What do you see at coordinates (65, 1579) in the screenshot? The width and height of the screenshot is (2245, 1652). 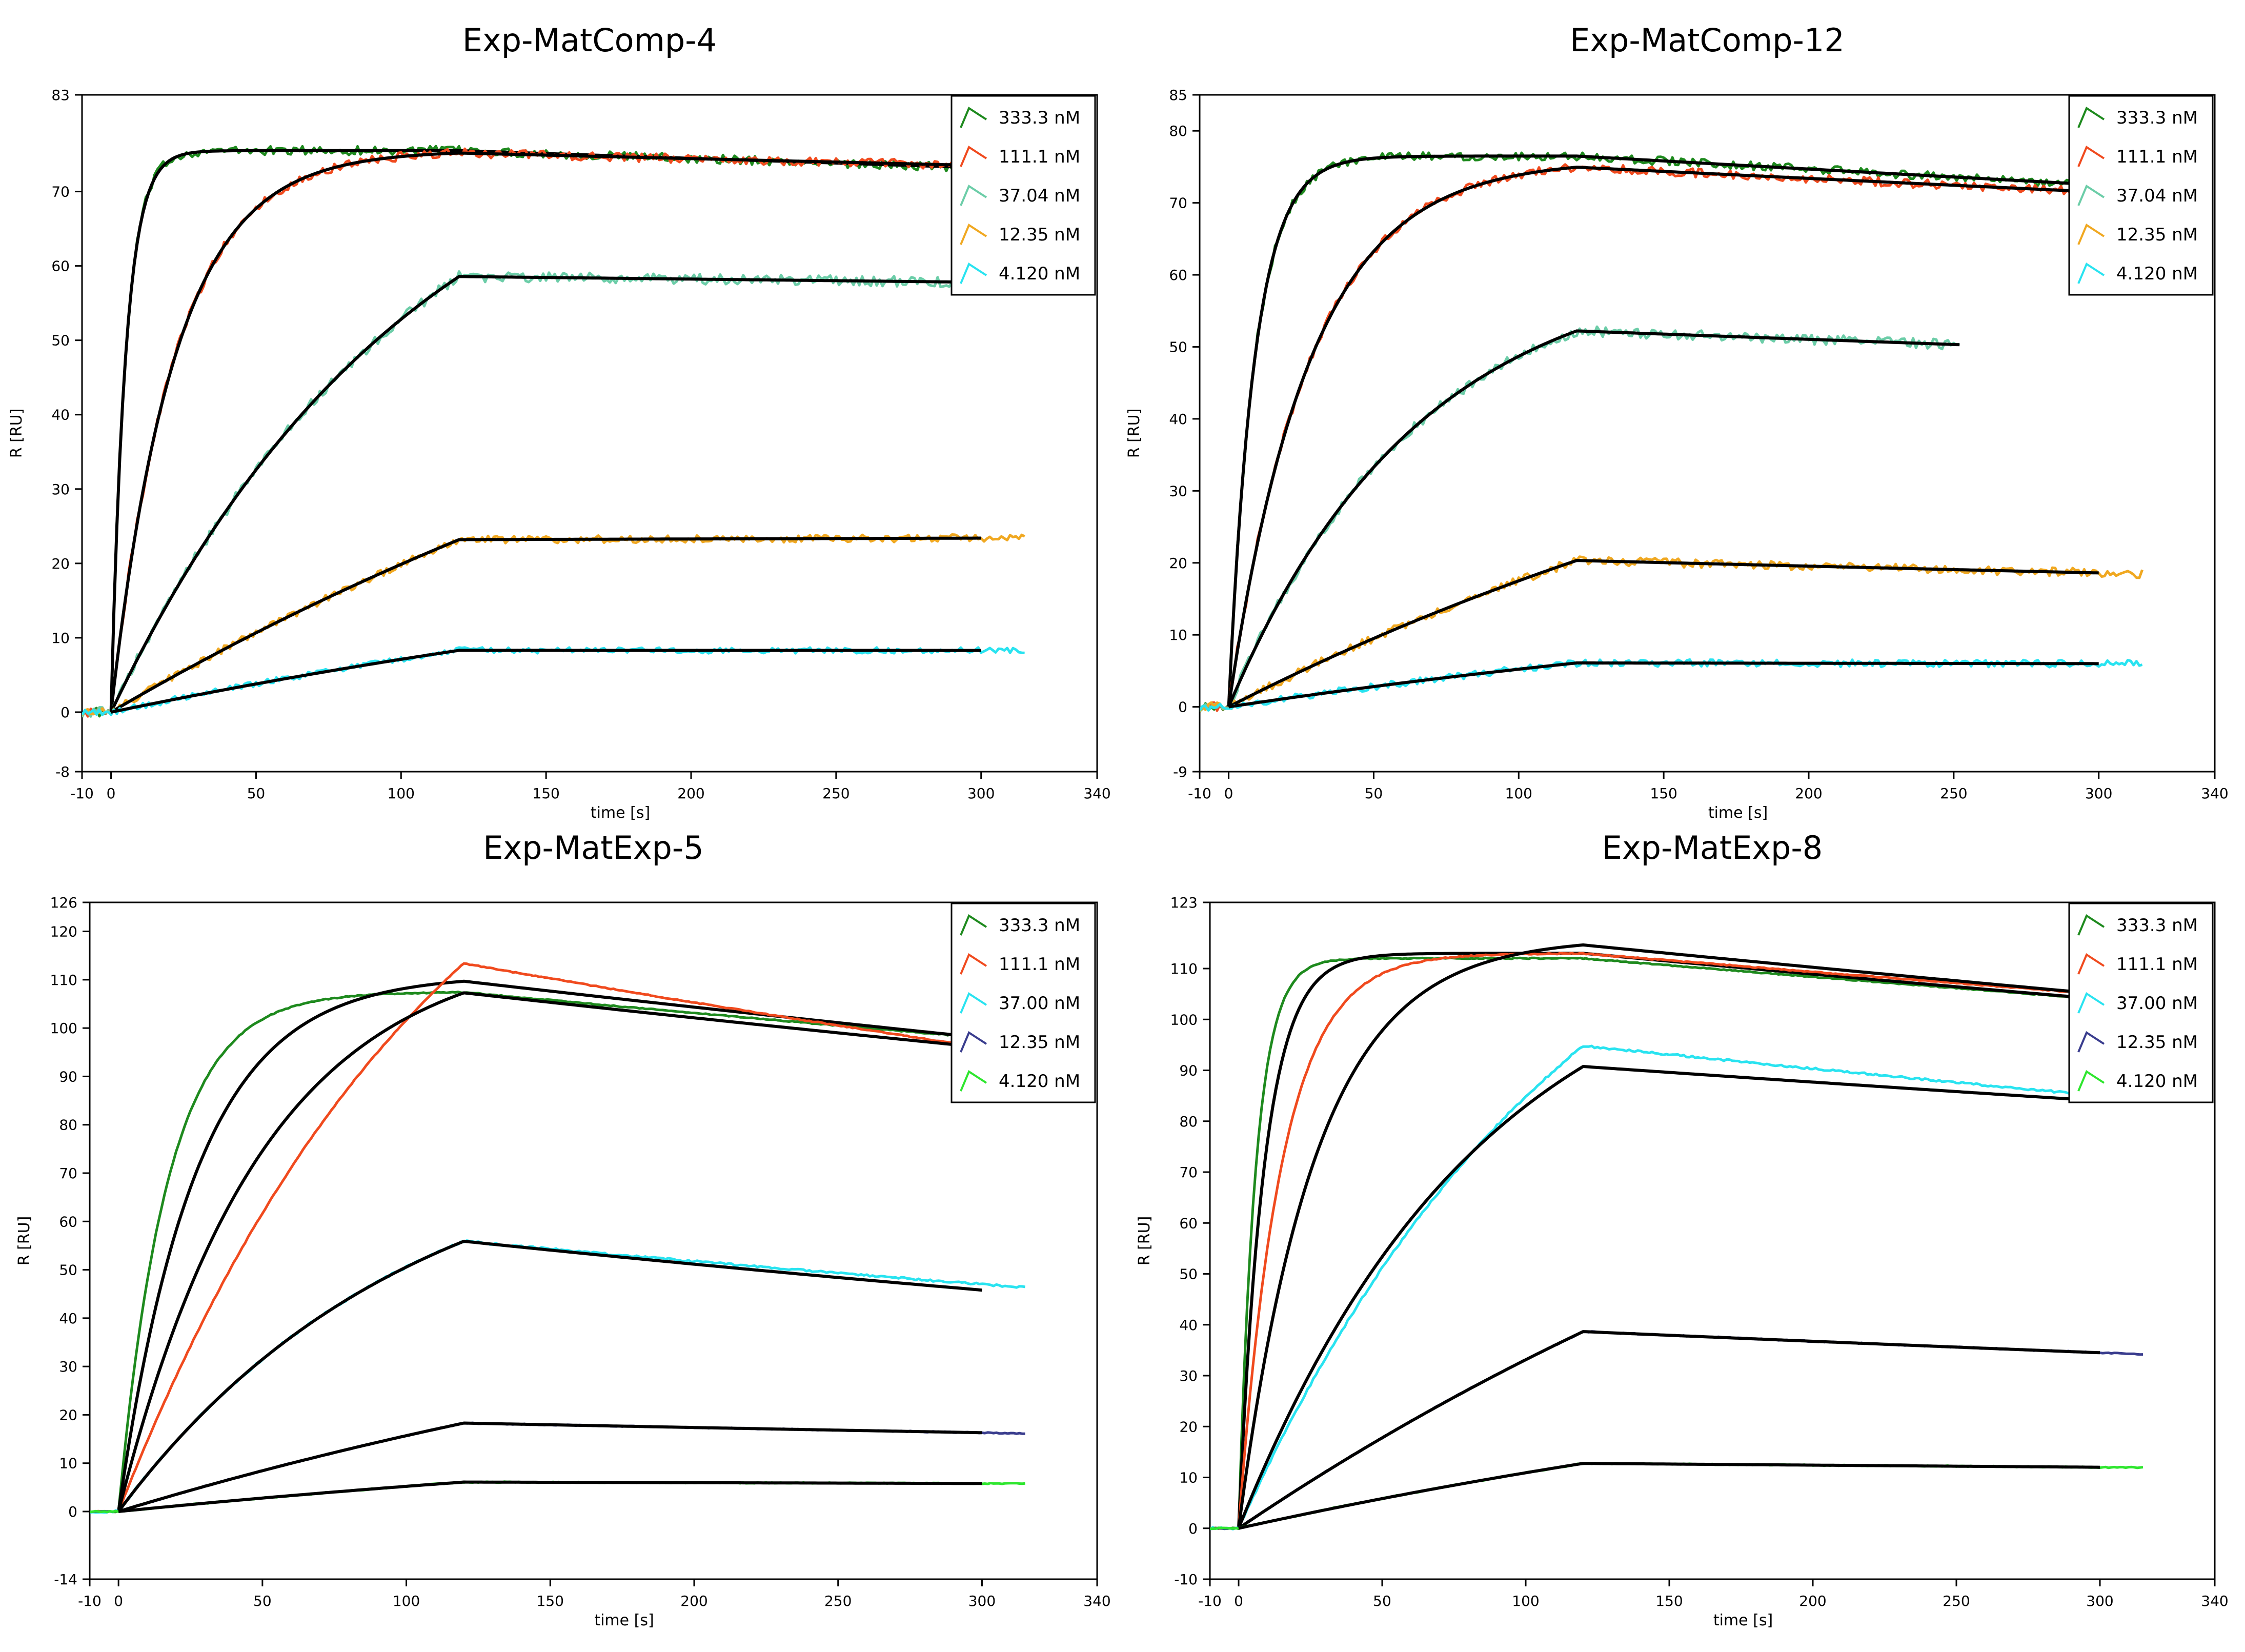 I see `y-tick-label: -14` at bounding box center [65, 1579].